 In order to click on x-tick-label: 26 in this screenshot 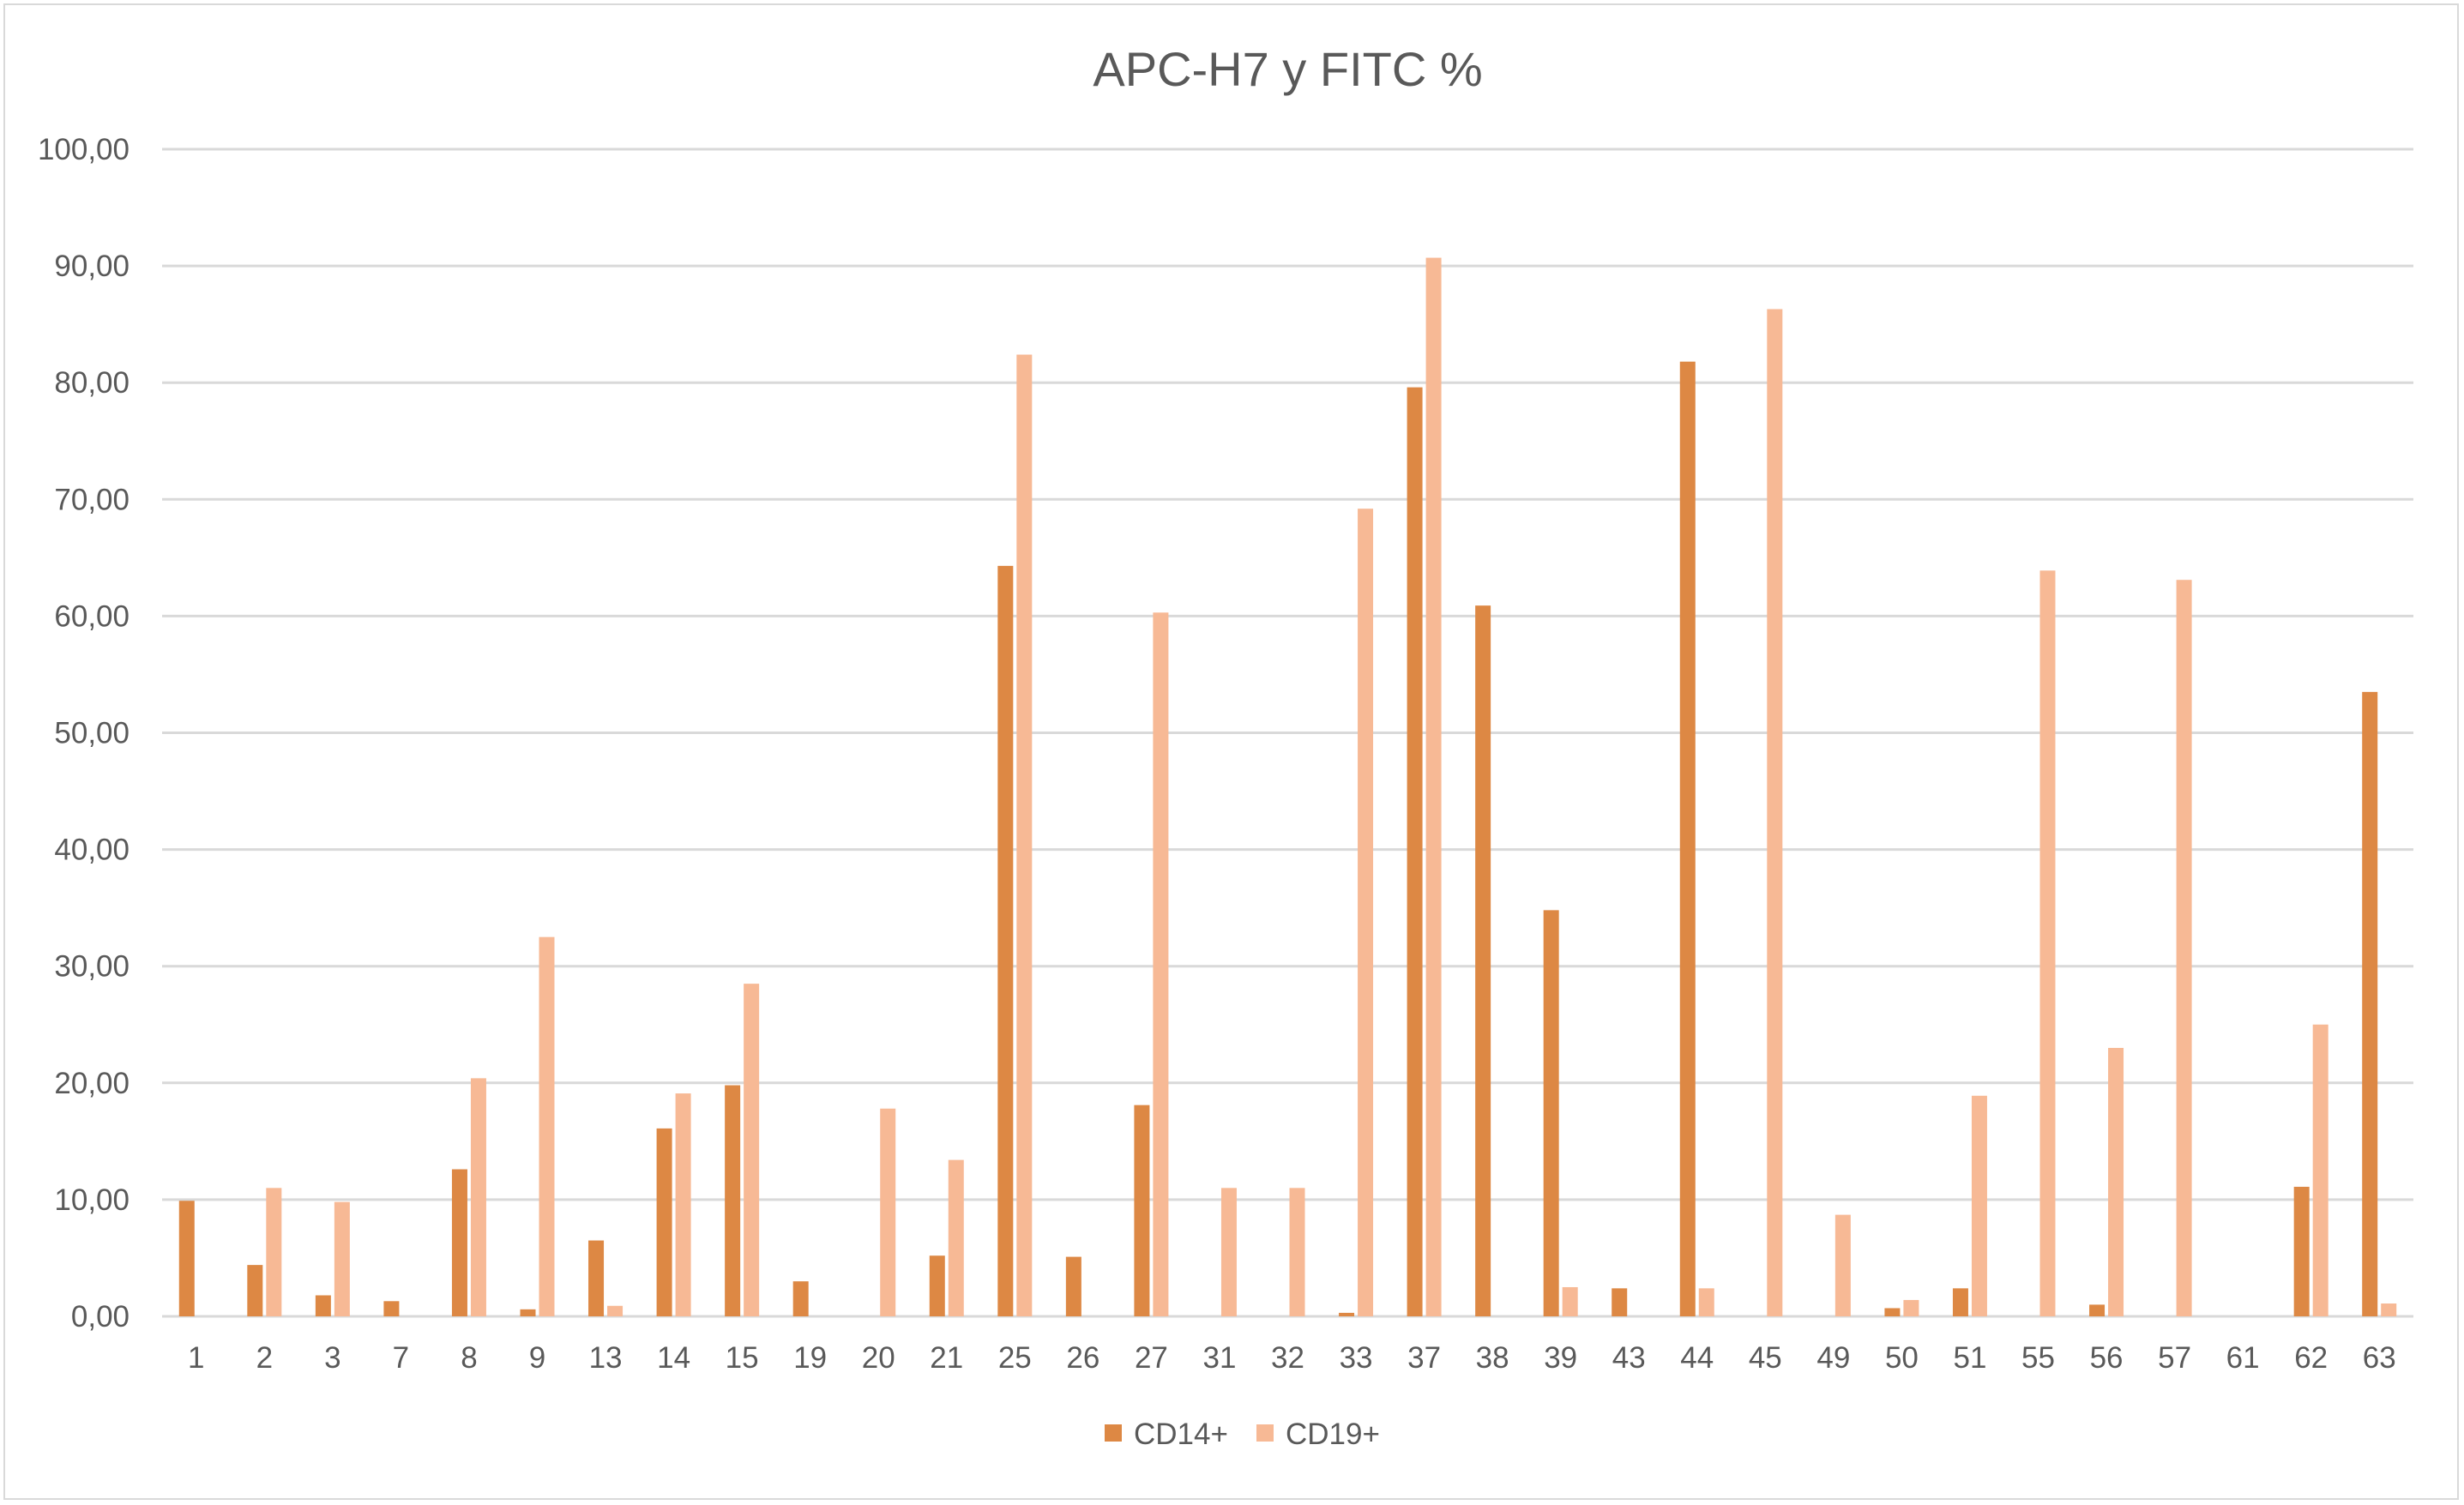, I will do `click(1082, 1358)`.